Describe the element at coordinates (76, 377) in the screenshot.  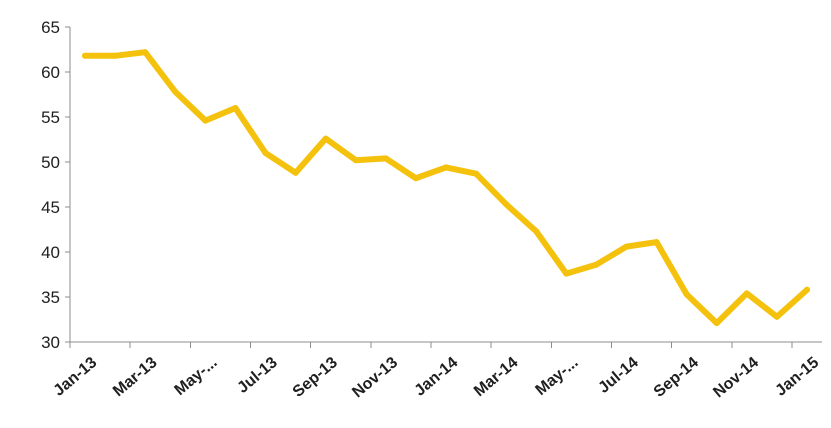
I see `x-tick-label: Jan-13` at that location.